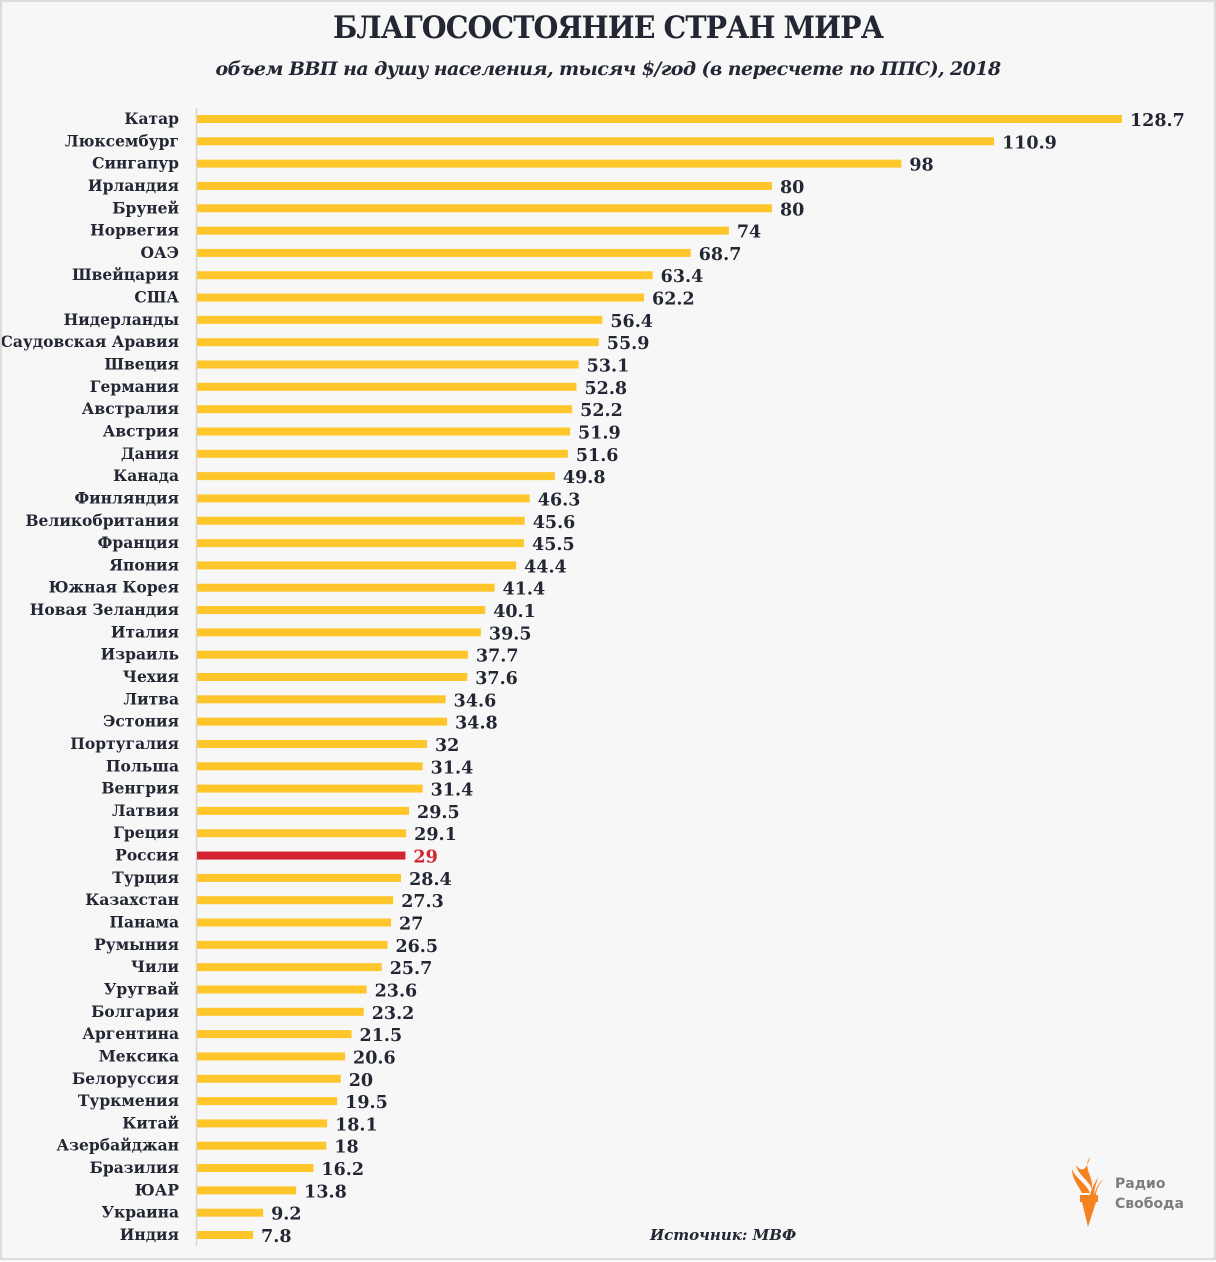  Describe the element at coordinates (151, 118) in the screenshot. I see `category-label: Катар` at that location.